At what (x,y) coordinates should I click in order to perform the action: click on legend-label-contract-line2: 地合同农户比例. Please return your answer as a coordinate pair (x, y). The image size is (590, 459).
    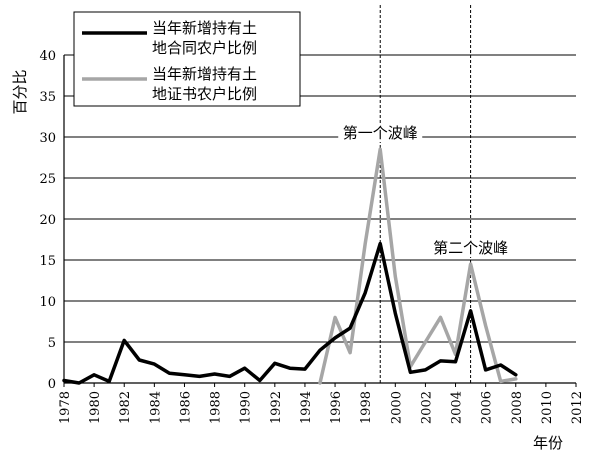
    Looking at the image, I should click on (204, 48).